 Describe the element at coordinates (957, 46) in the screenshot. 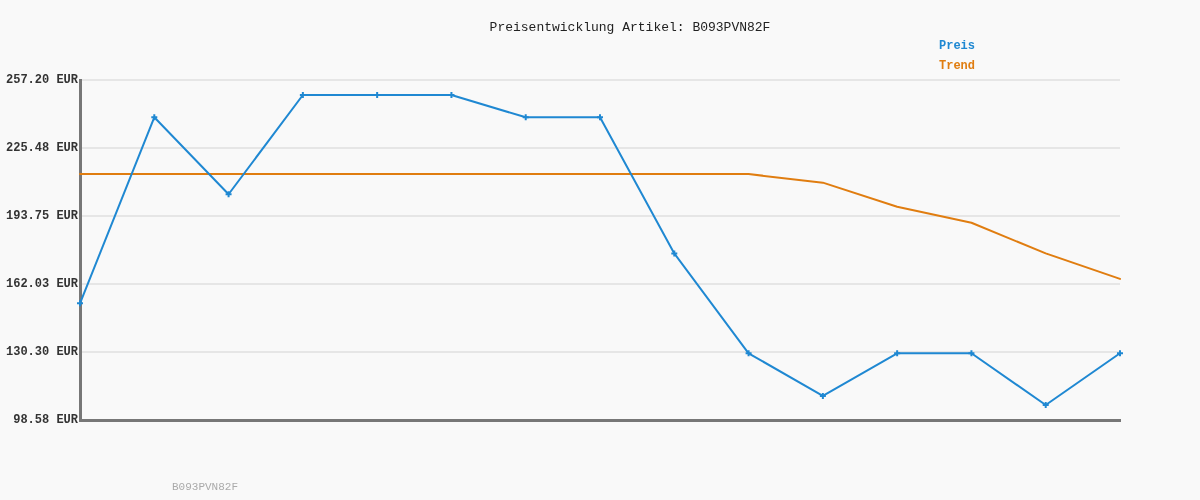

I see `text: Preis` at that location.